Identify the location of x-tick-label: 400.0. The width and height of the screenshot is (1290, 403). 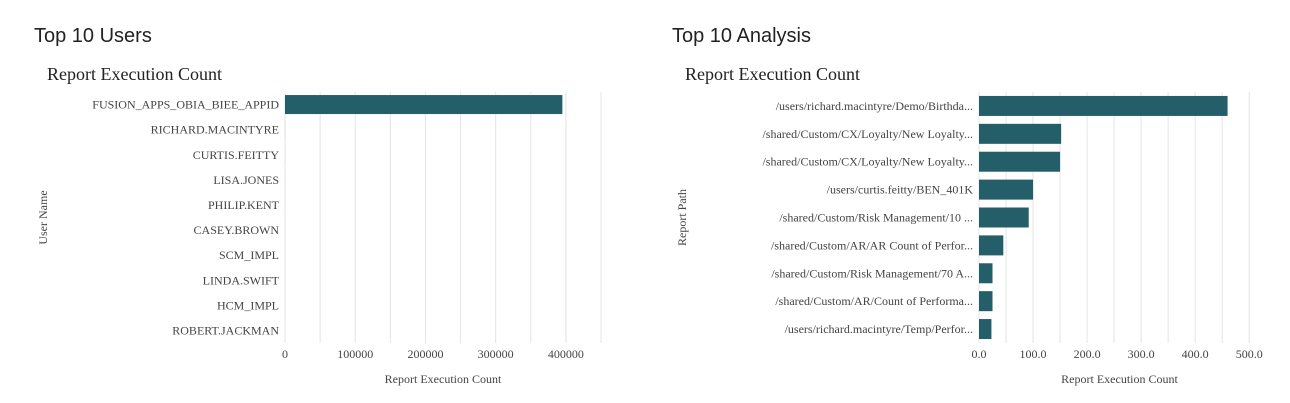
(1195, 354).